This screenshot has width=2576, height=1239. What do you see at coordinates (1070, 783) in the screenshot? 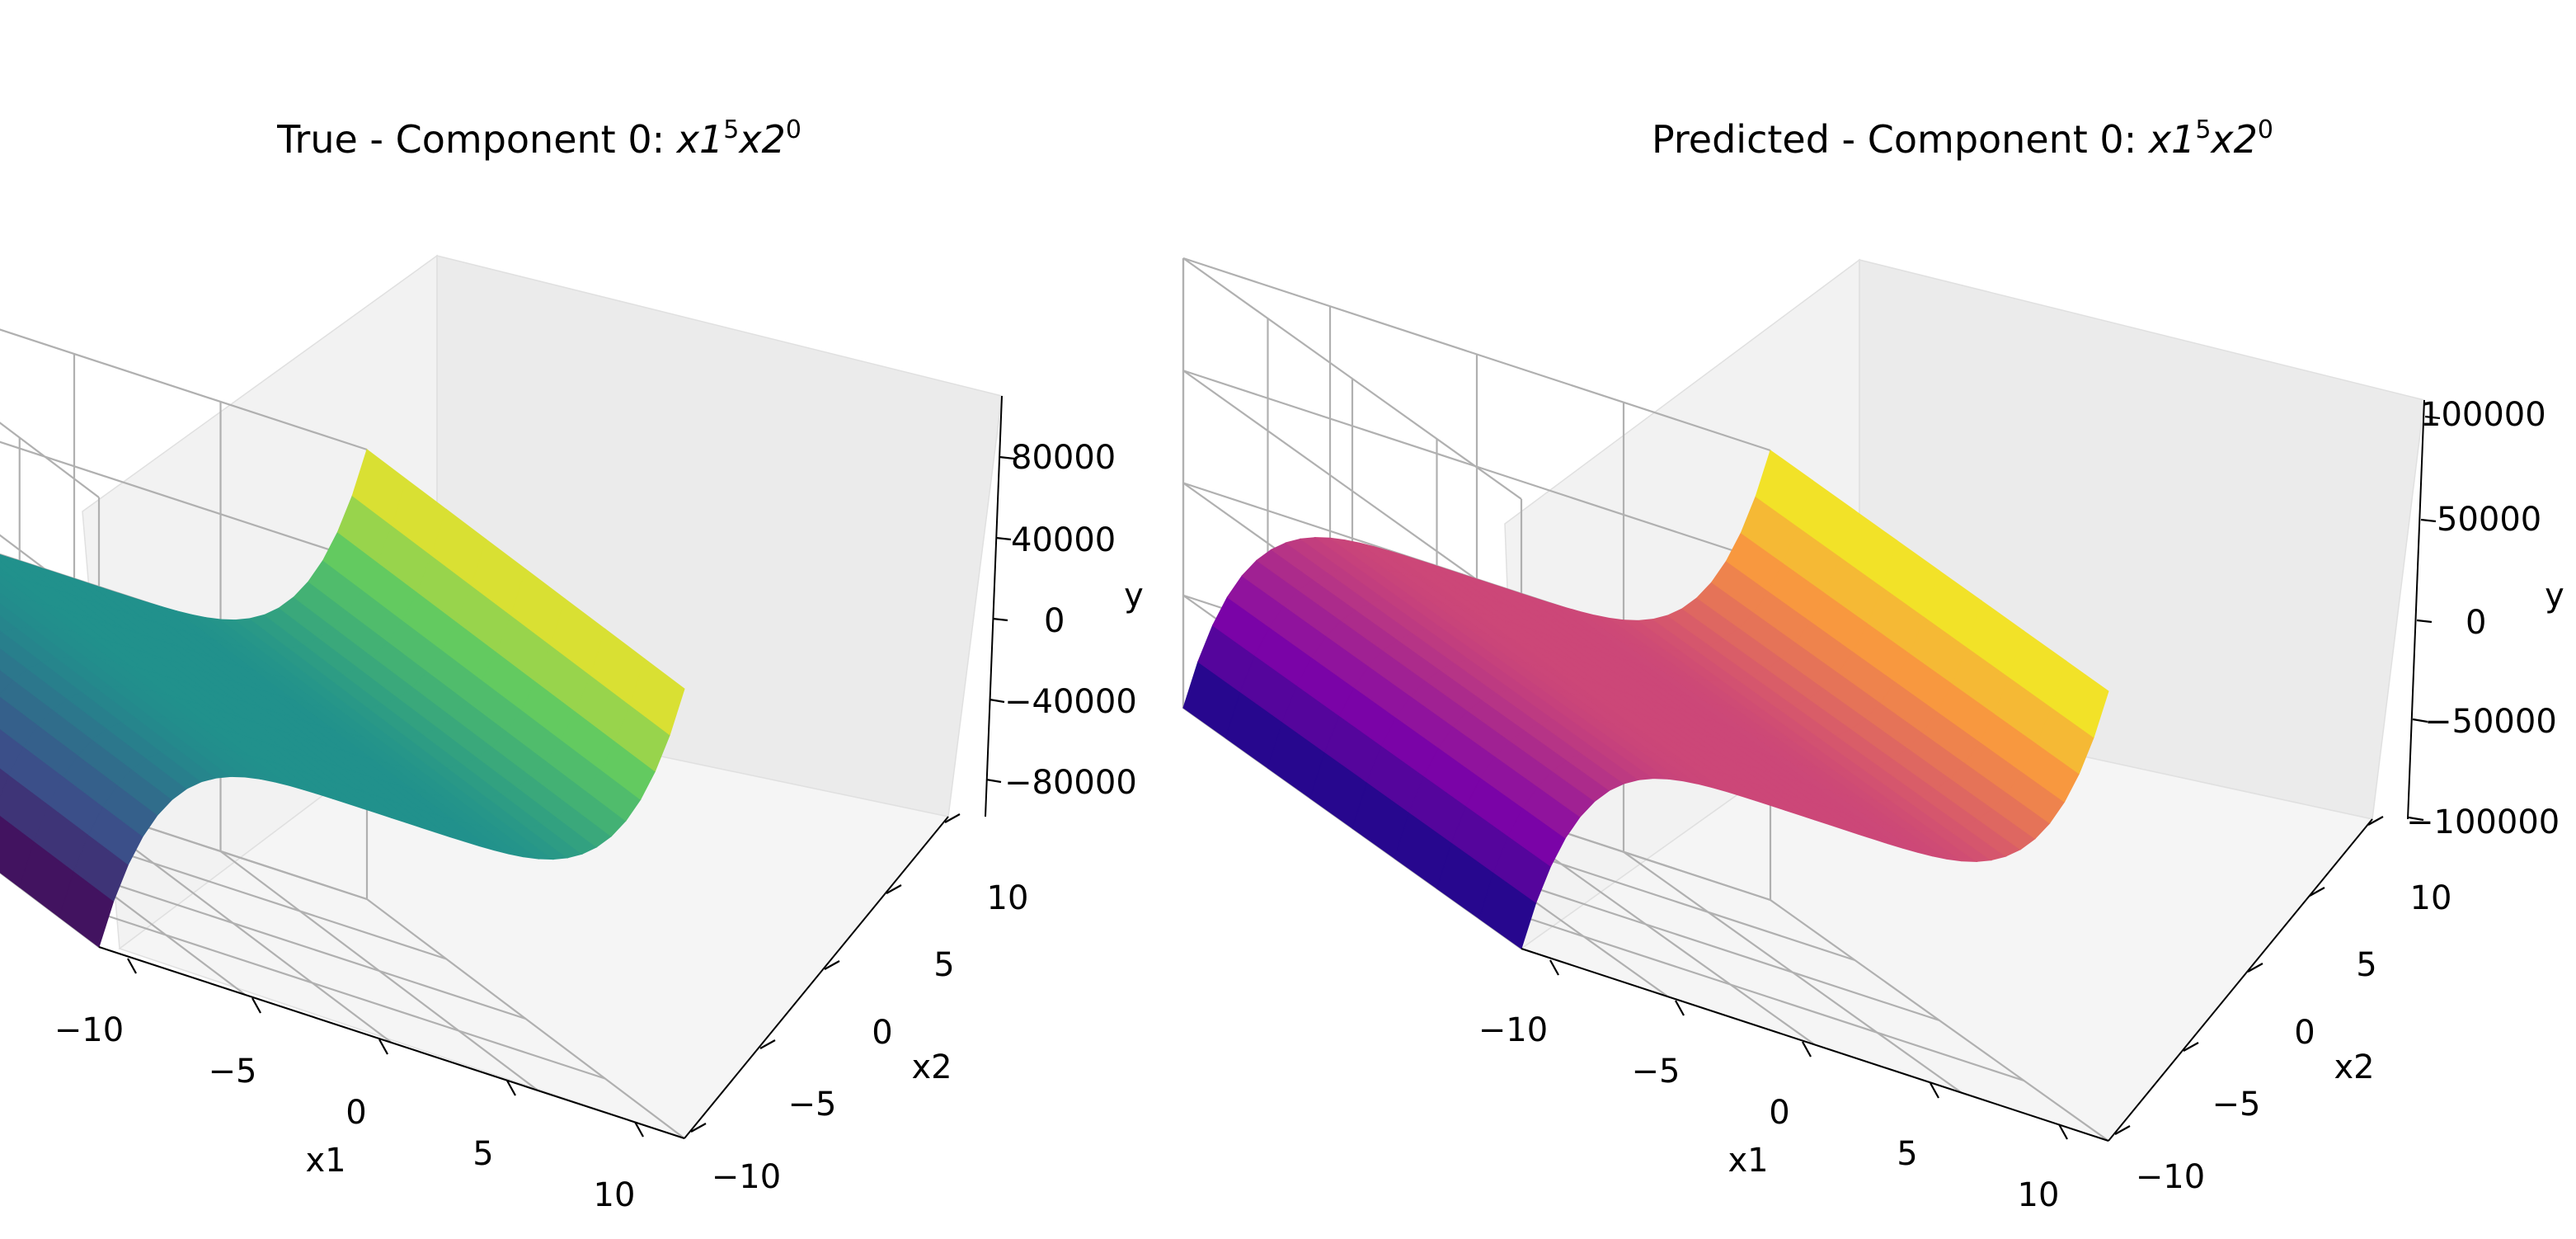
I see `z-tick-label: −80000` at bounding box center [1070, 783].